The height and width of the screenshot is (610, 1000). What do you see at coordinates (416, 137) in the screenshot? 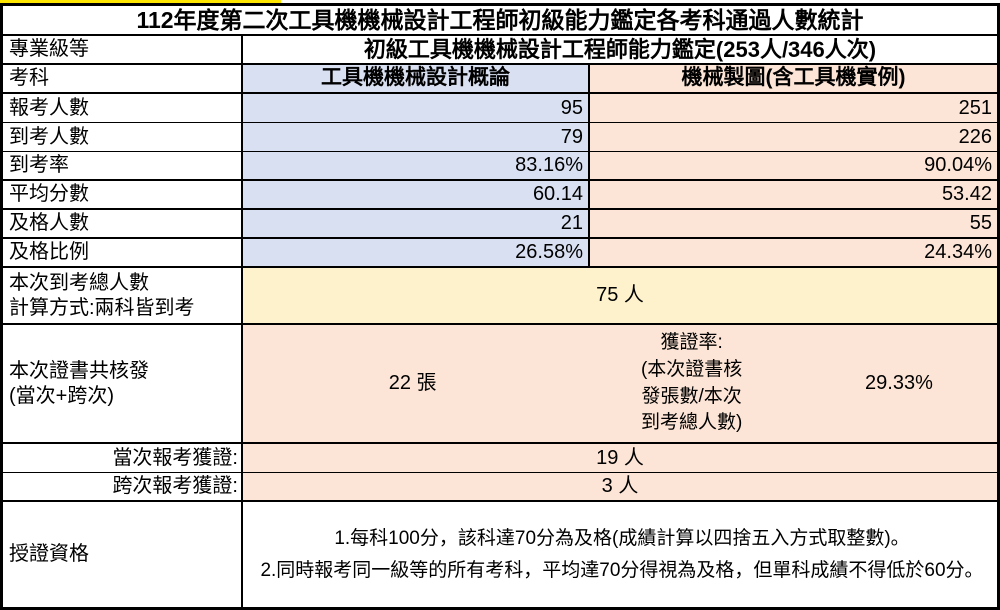
I see `metric-value-concept: 79` at bounding box center [416, 137].